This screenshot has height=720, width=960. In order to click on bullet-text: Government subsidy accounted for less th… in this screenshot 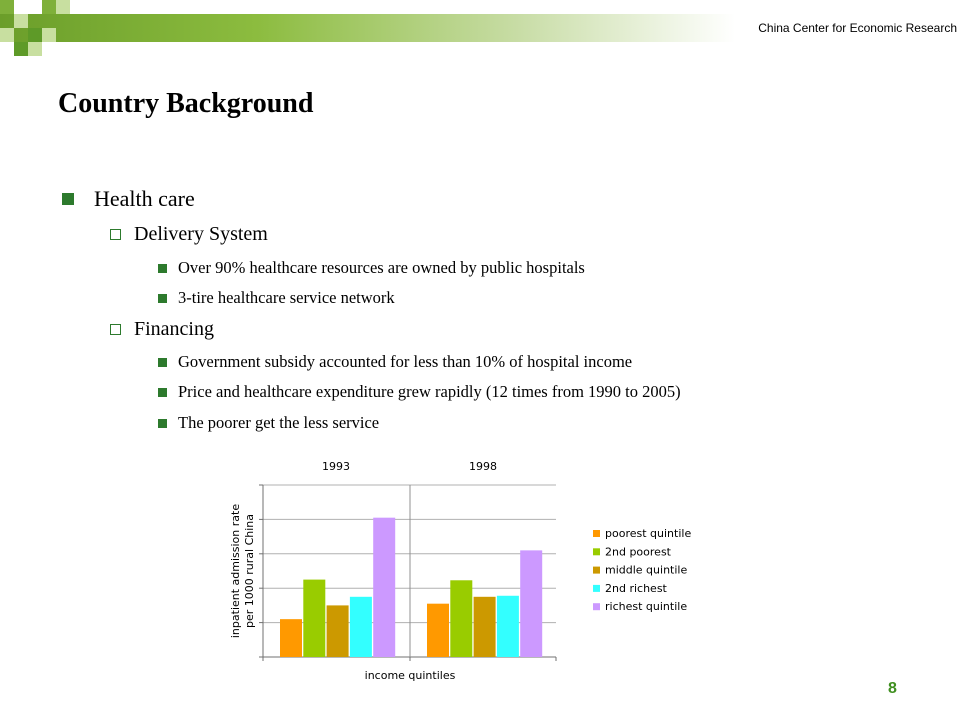, I will do `click(405, 361)`.